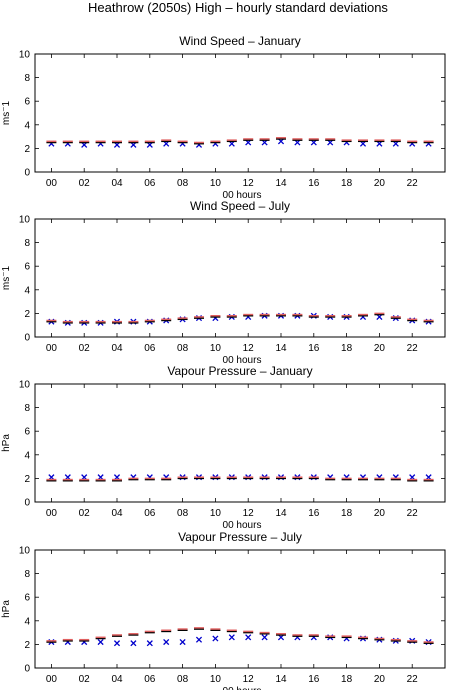 This screenshot has height=690, width=455. Describe the element at coordinates (240, 206) in the screenshot. I see `panel-title: Wind Speed – July` at that location.